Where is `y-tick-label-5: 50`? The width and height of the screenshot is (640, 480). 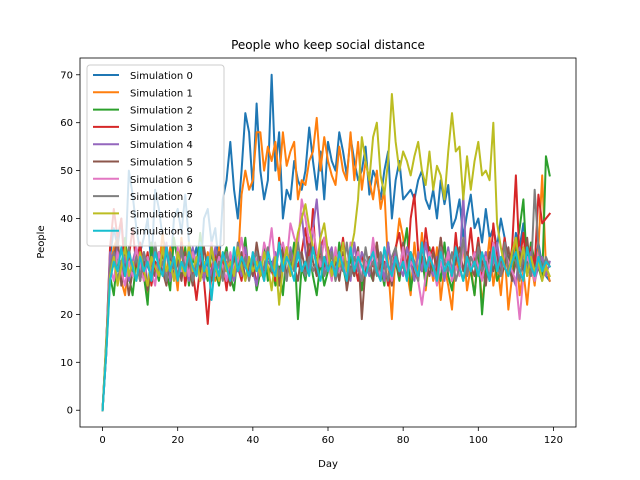 y-tick-label-5: 50 is located at coordinates (66, 171).